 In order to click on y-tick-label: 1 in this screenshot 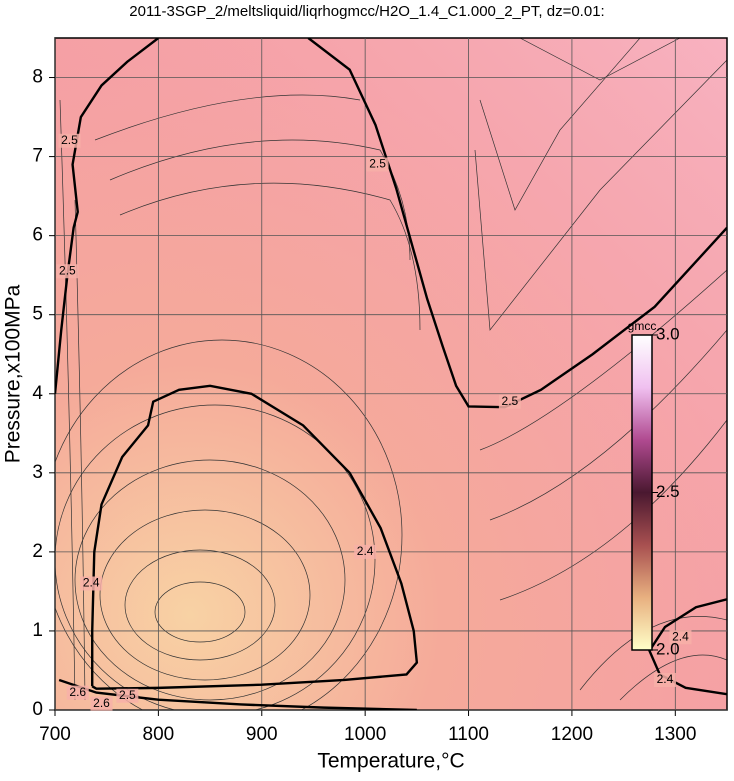, I will do `click(37, 630)`.